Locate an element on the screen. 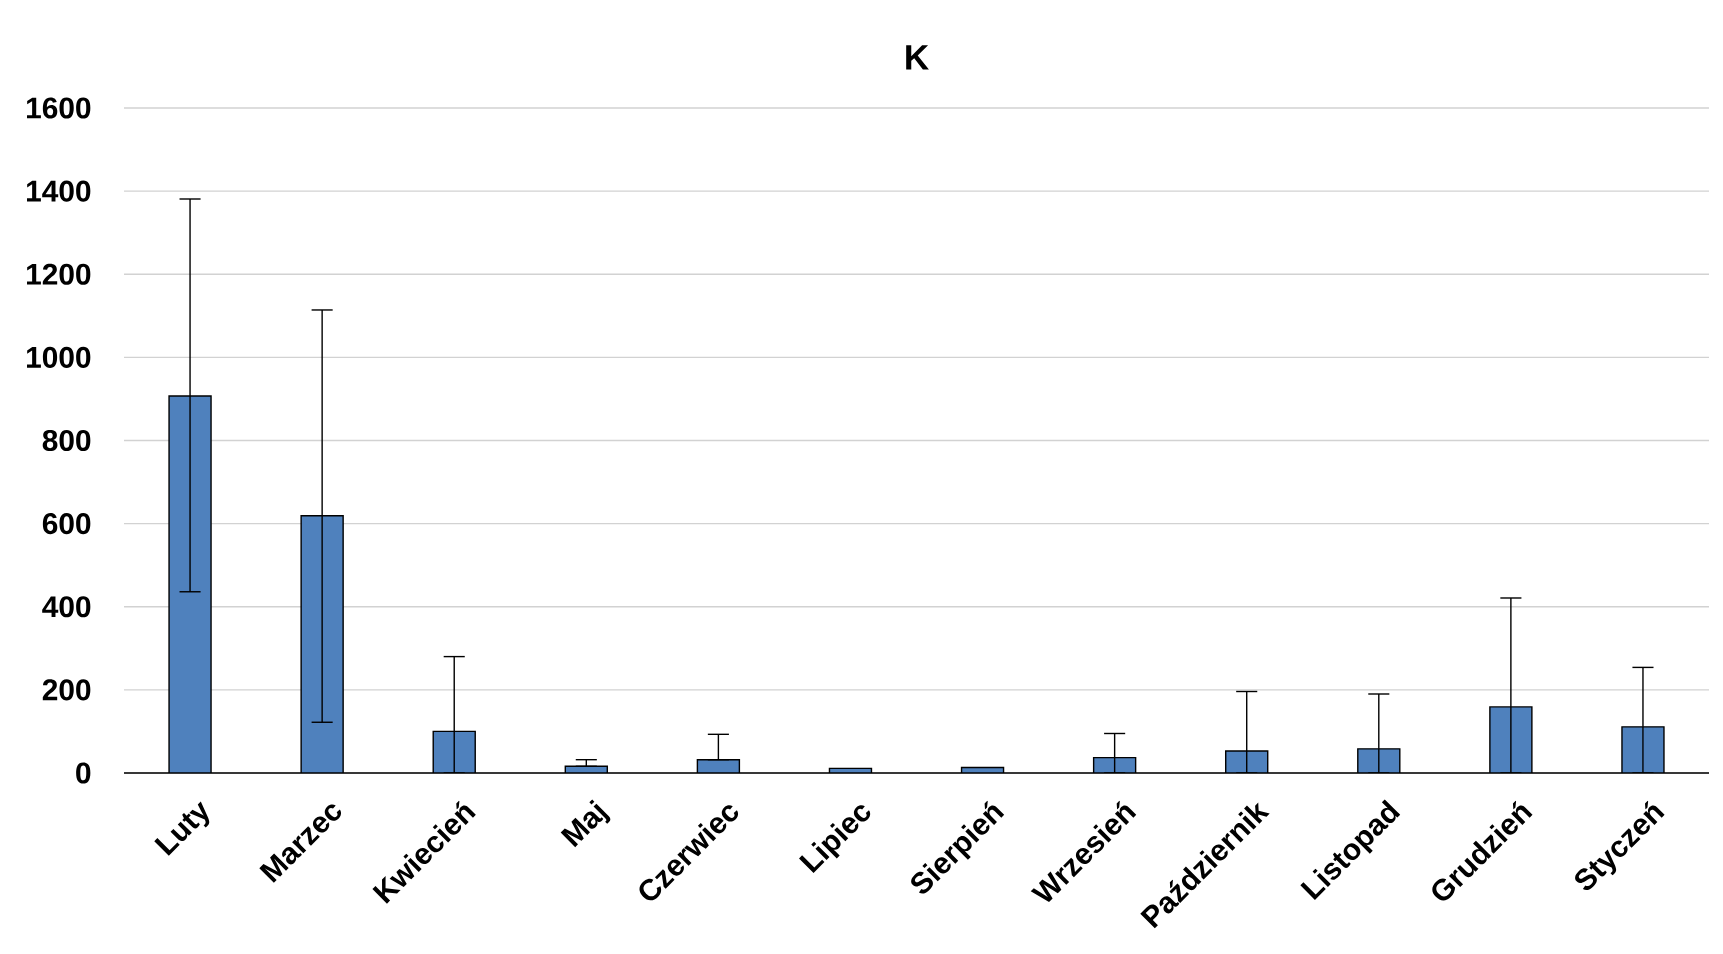 This screenshot has height=954, width=1723. y-tick-label: 800 is located at coordinates (66, 440).